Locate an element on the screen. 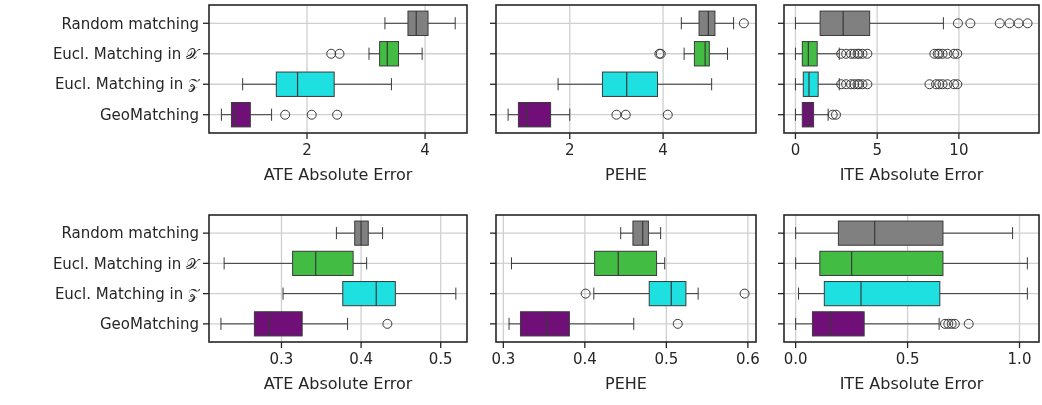 This screenshot has width=1042, height=405. x-tick-label: 0.0 is located at coordinates (795, 359).